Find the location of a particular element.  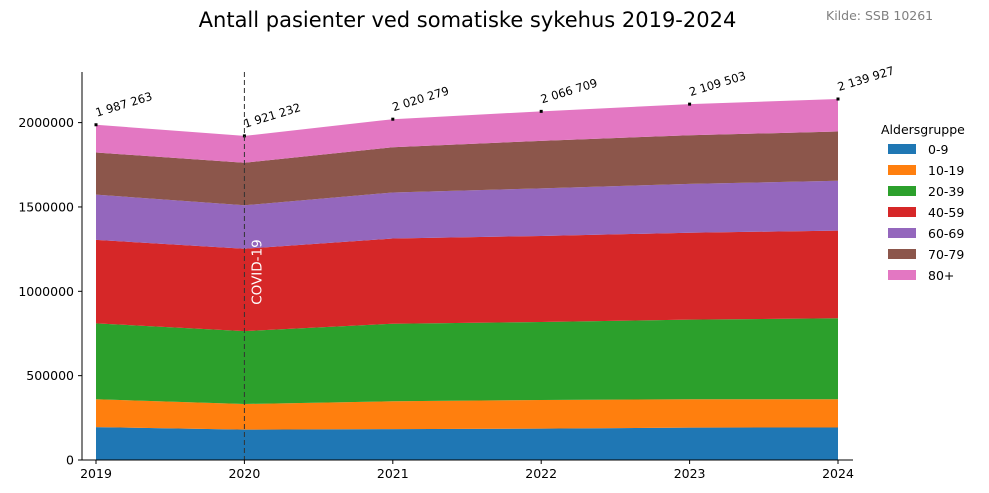

x-tick-label: 2019 is located at coordinates (96, 473).